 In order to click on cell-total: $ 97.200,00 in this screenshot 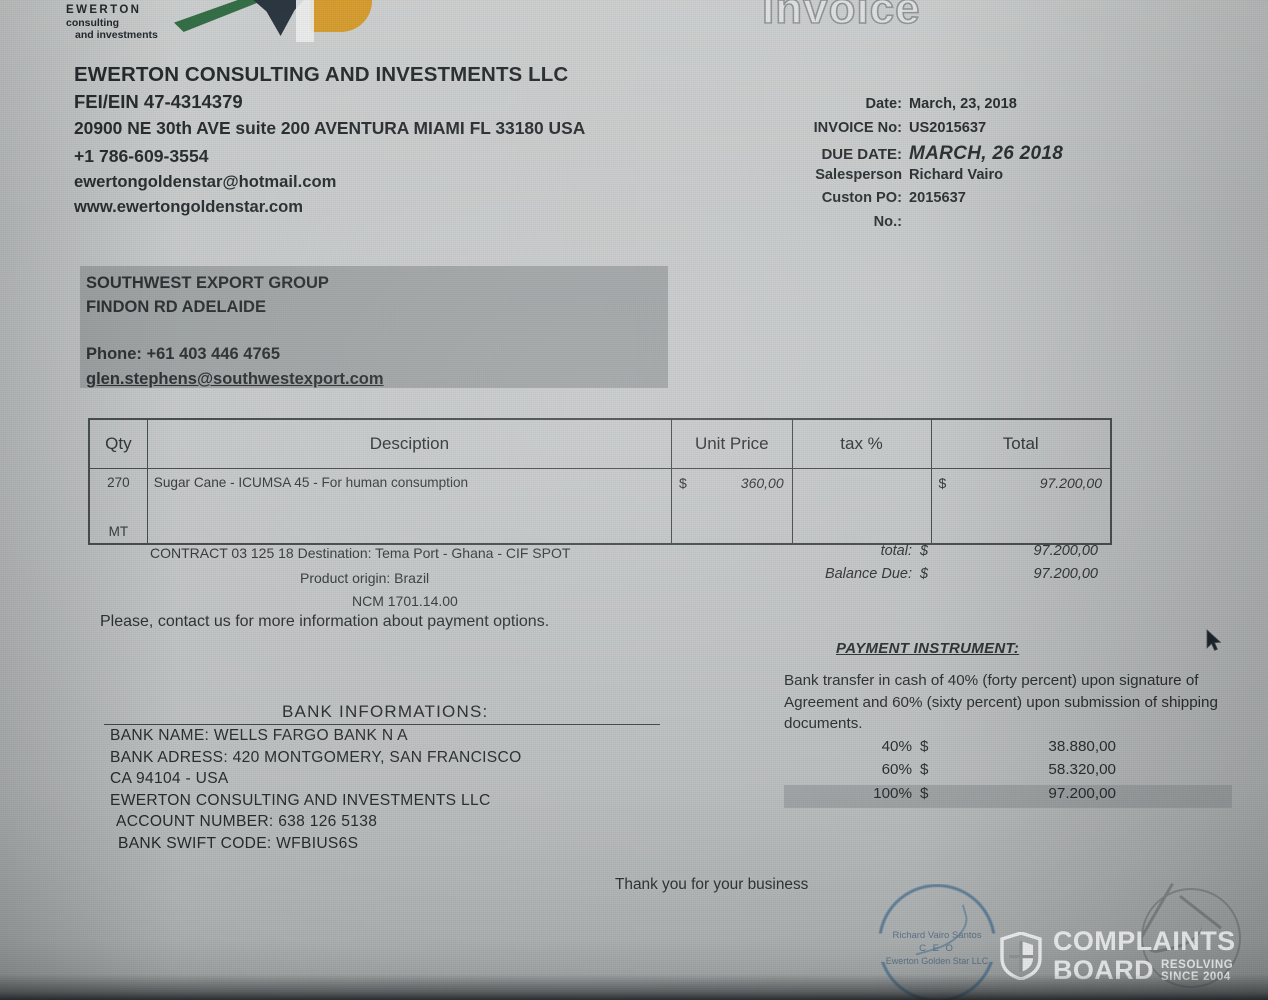, I will do `click(1020, 506)`.